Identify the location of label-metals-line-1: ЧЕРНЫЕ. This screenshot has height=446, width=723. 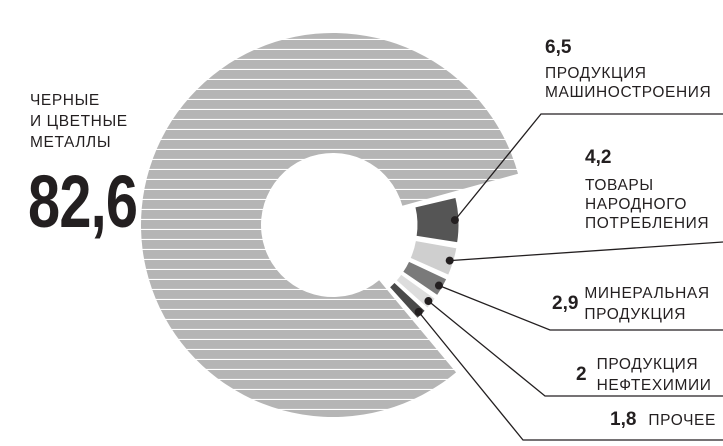
(65, 100).